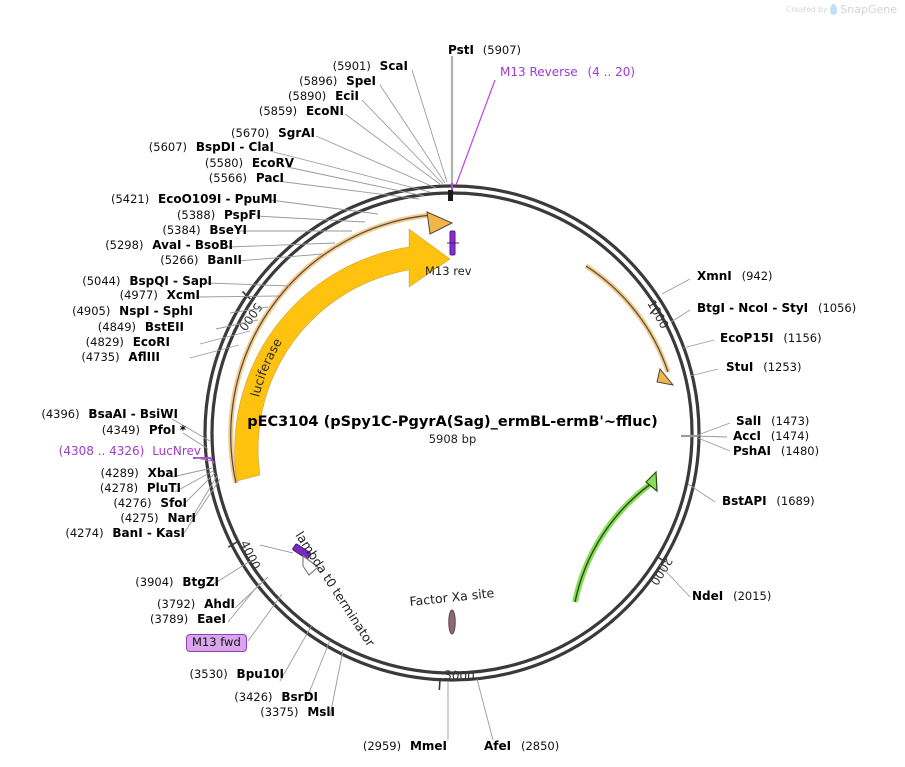 The image size is (905, 767). I want to click on site-label-speI: (5896) SpeI, so click(337, 81).